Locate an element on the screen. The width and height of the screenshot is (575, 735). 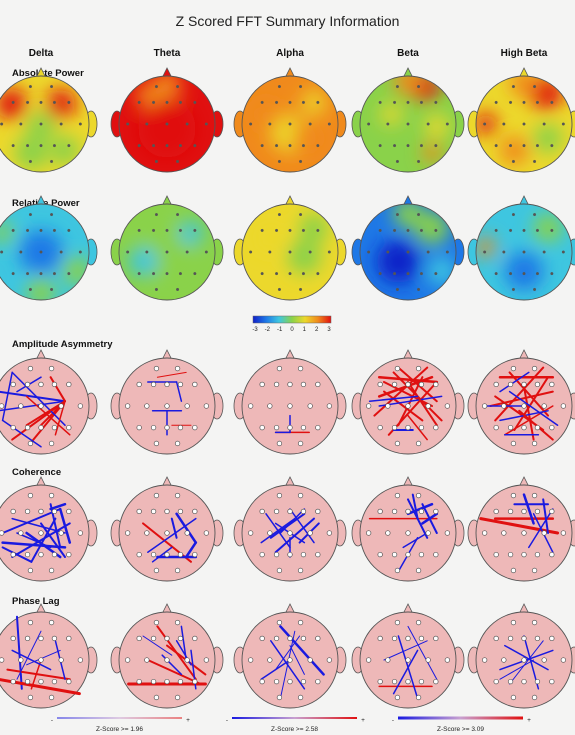
band-label-theta: Theta is located at coordinates (167, 53).